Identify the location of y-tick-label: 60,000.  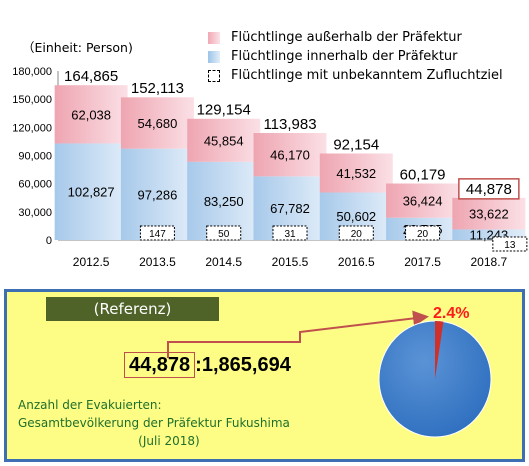
(35, 185).